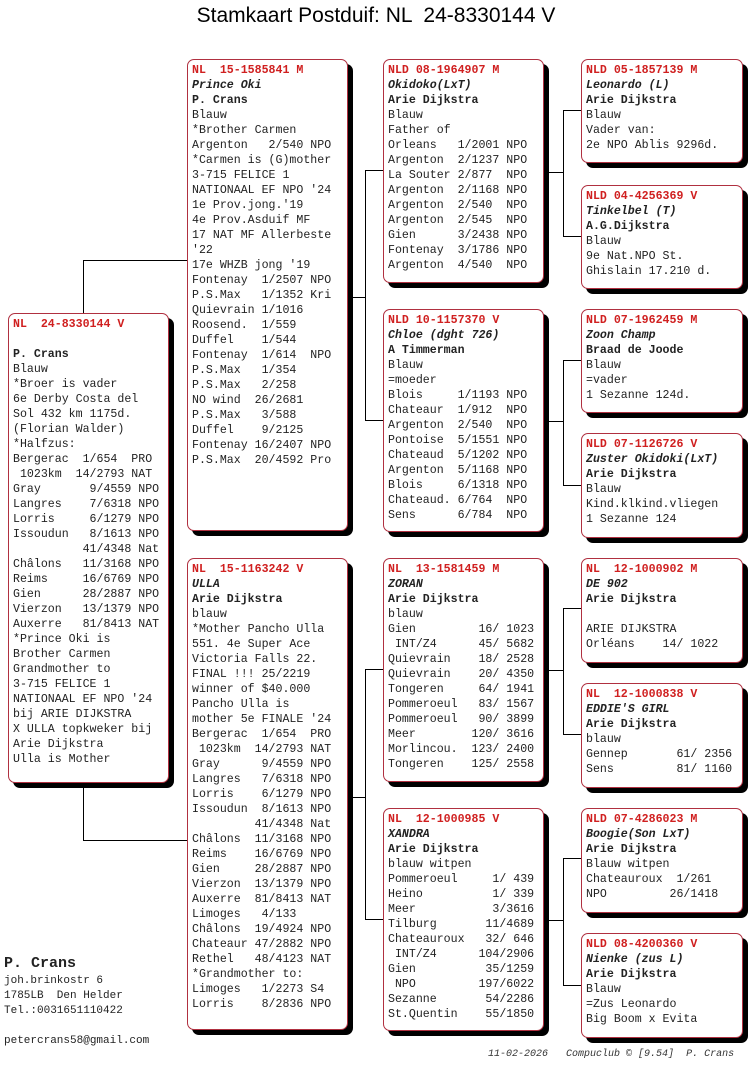 Image resolution: width=752 pixels, height=1080 pixels. I want to click on note-line: Chateaur 1/912 NPO, so click(458, 410).